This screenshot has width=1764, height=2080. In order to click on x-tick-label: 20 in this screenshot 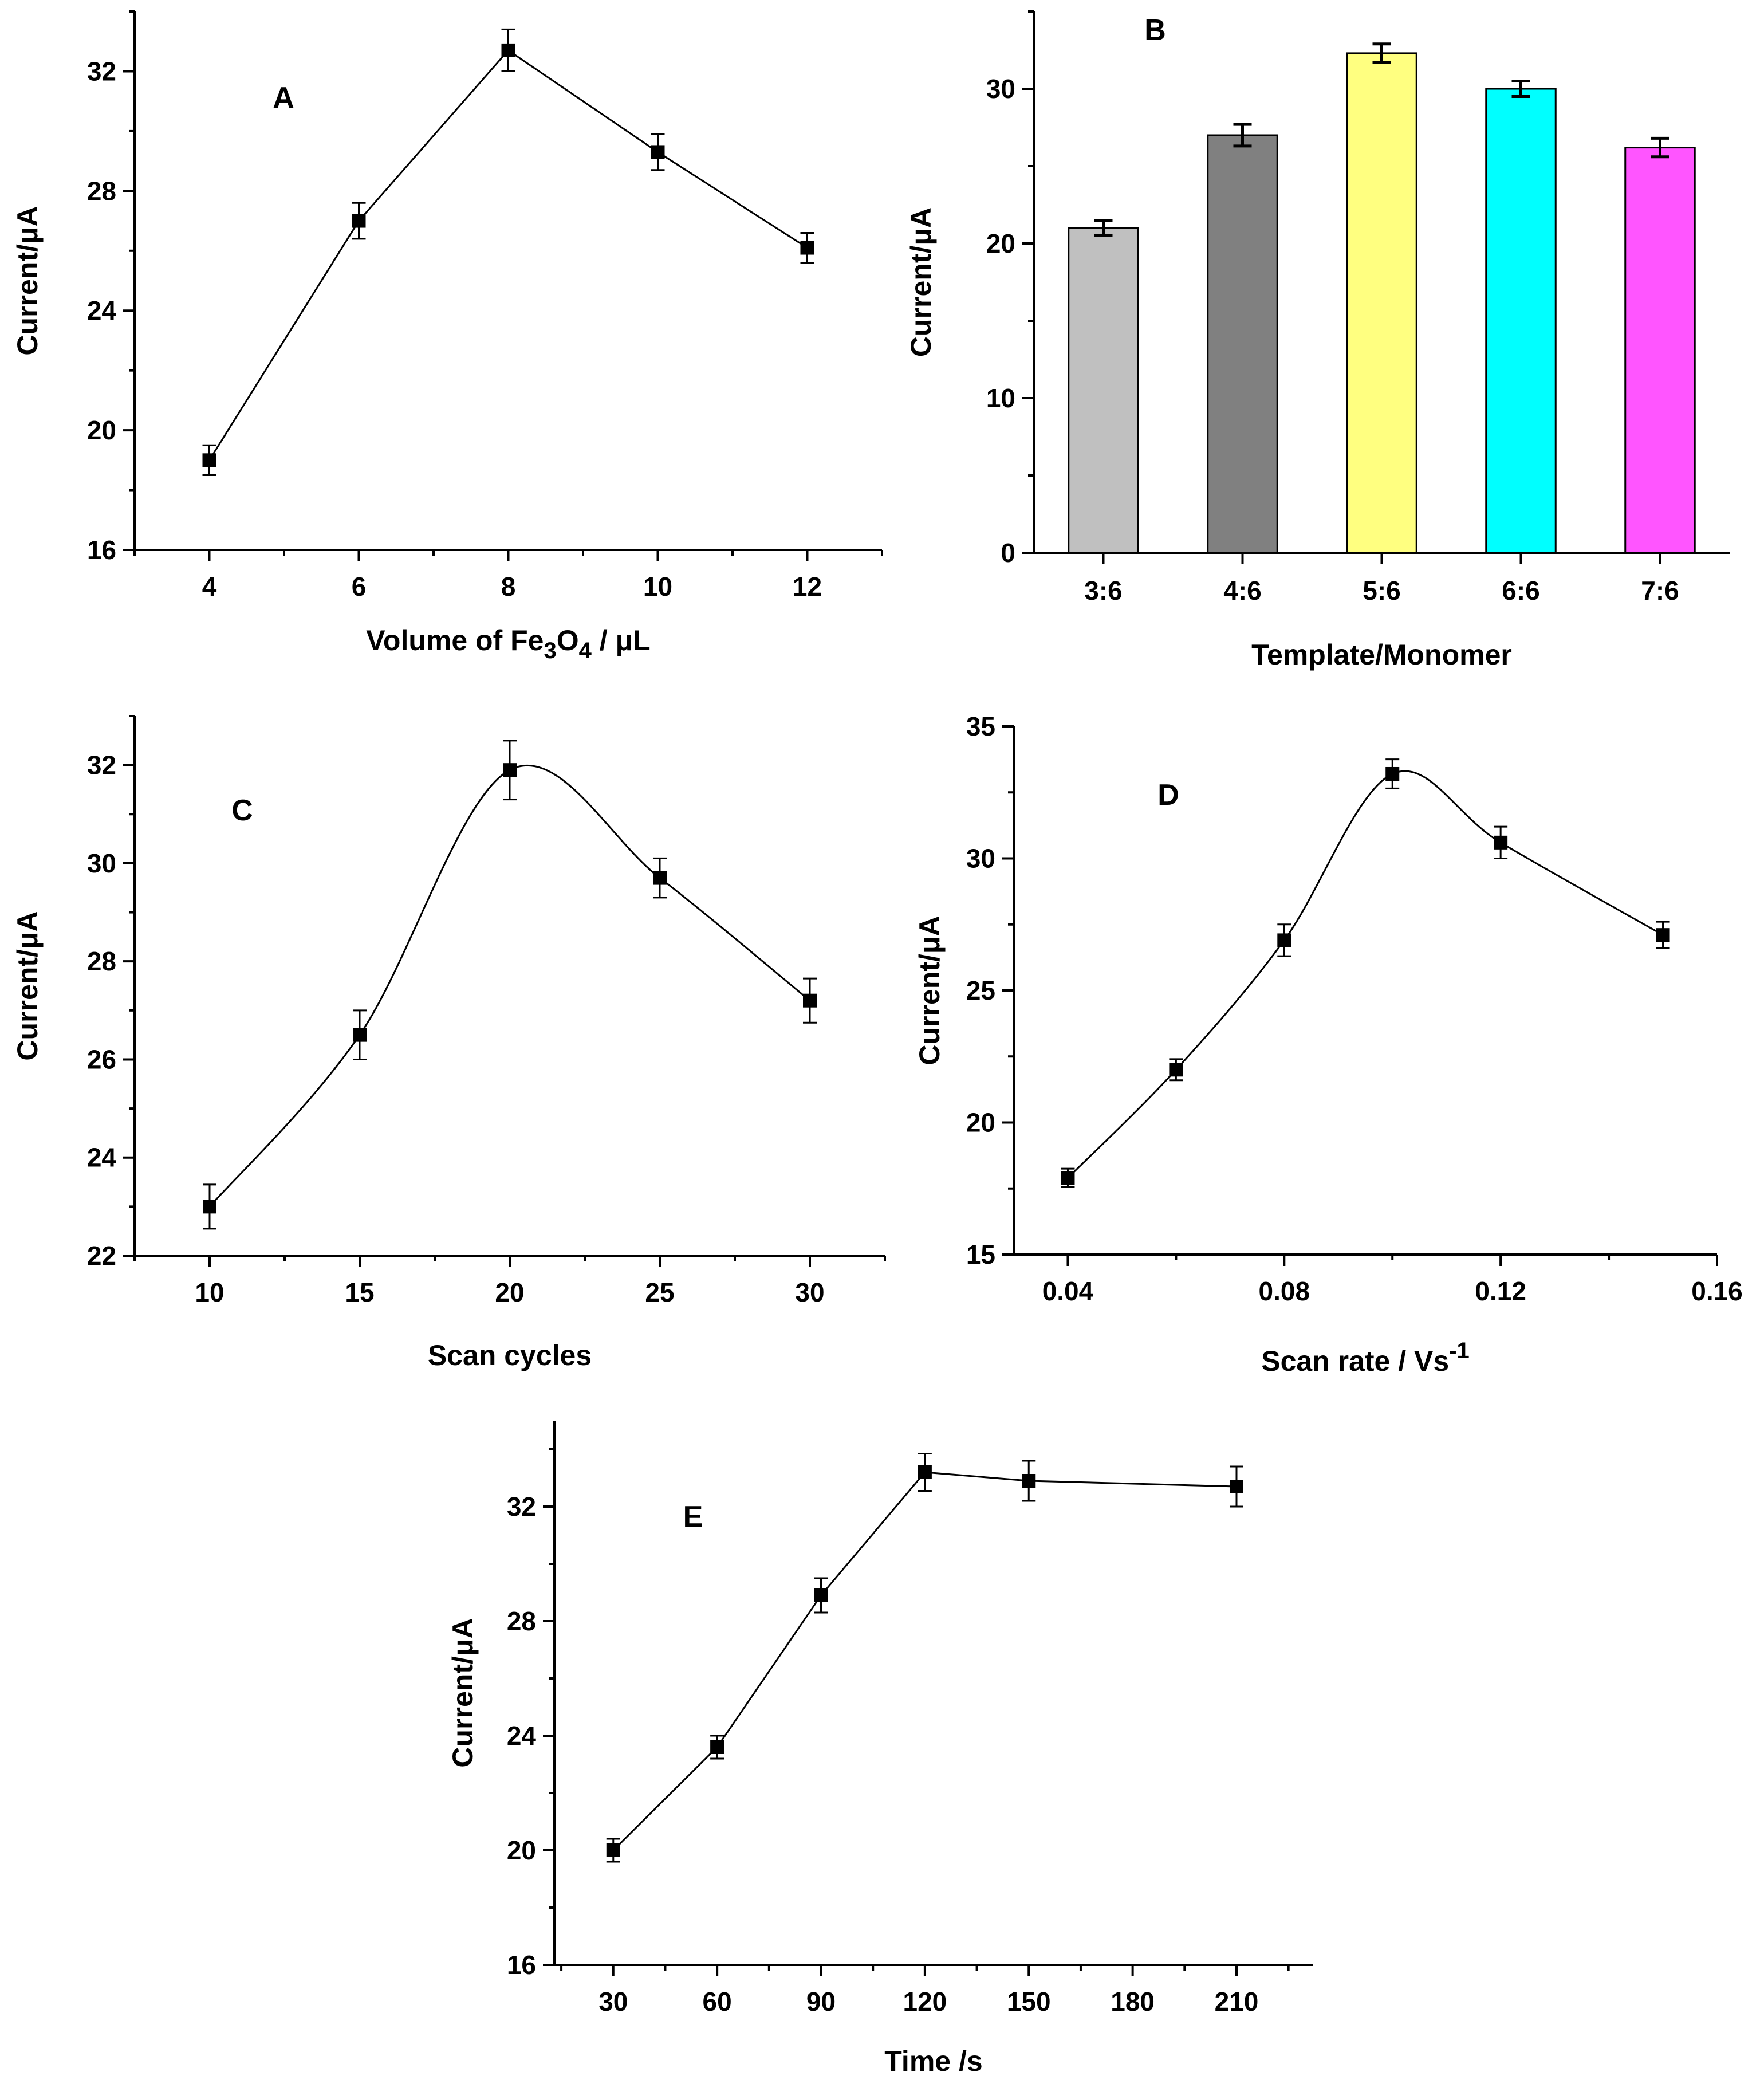, I will do `click(509, 1292)`.